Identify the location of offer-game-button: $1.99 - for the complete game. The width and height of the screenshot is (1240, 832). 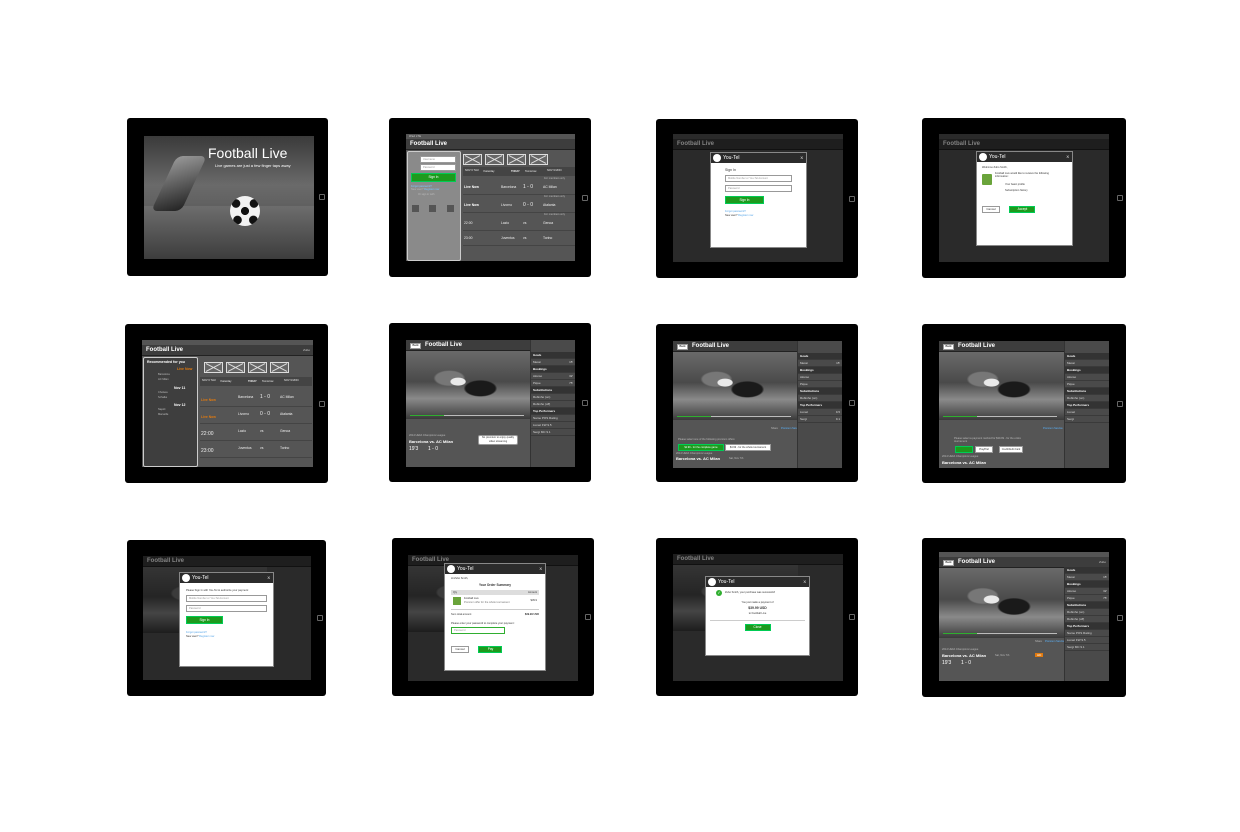
(701, 447).